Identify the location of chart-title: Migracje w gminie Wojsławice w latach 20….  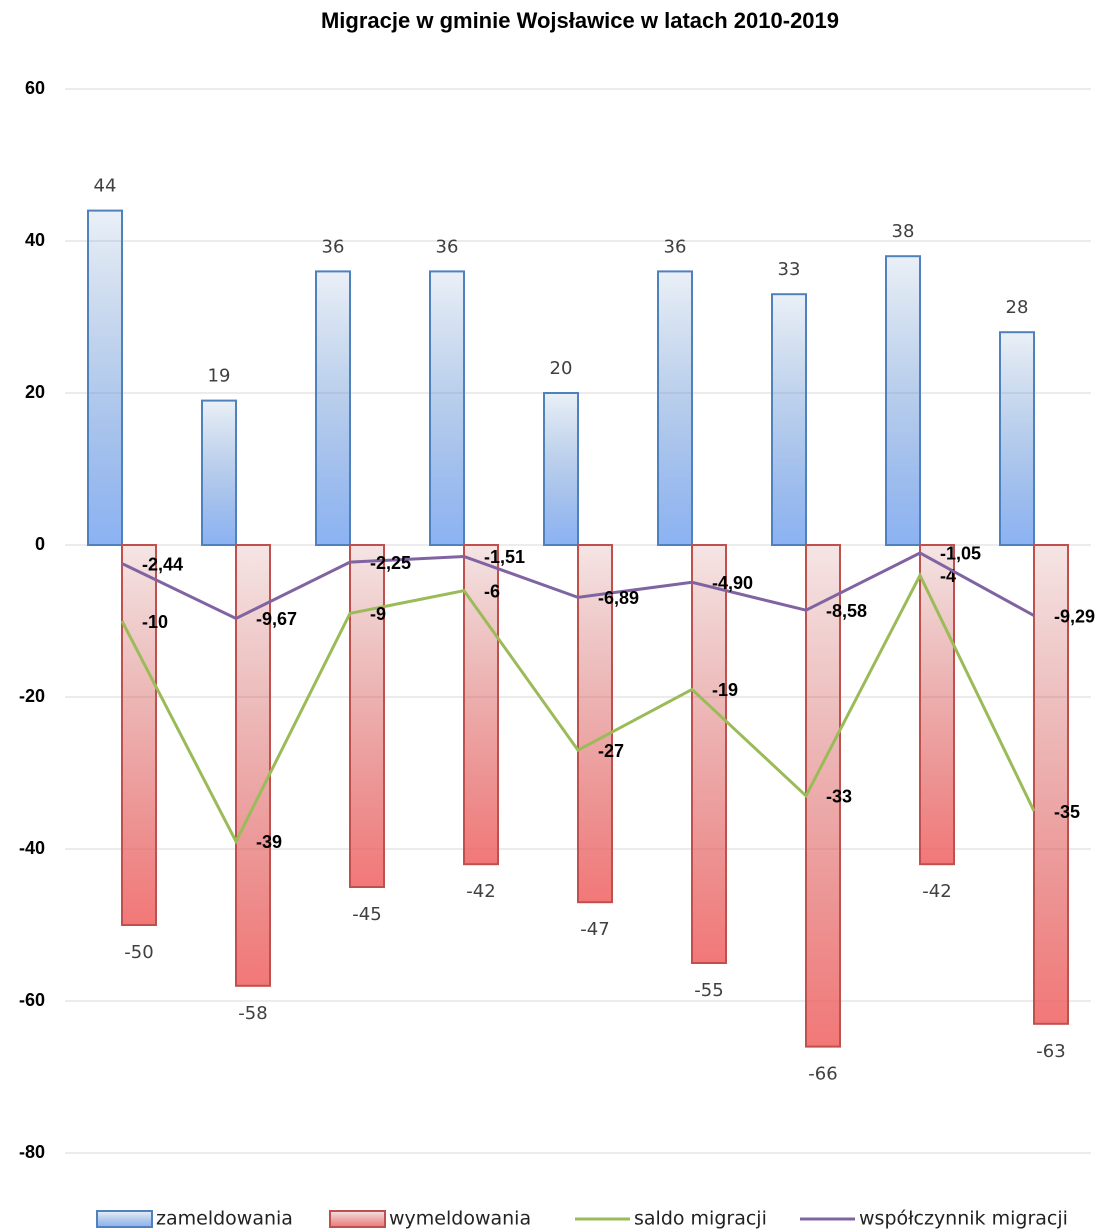
(580, 20).